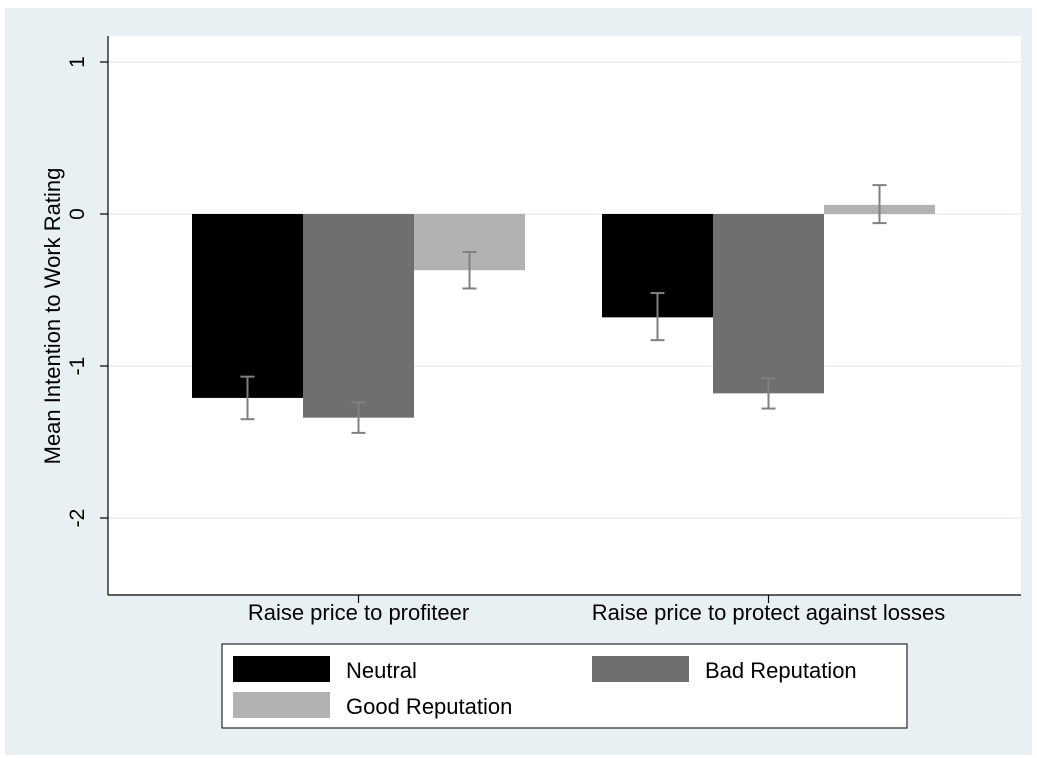 The height and width of the screenshot is (758, 1037). What do you see at coordinates (358, 612) in the screenshot?
I see `x-tick-label: Raise price to profiteer` at bounding box center [358, 612].